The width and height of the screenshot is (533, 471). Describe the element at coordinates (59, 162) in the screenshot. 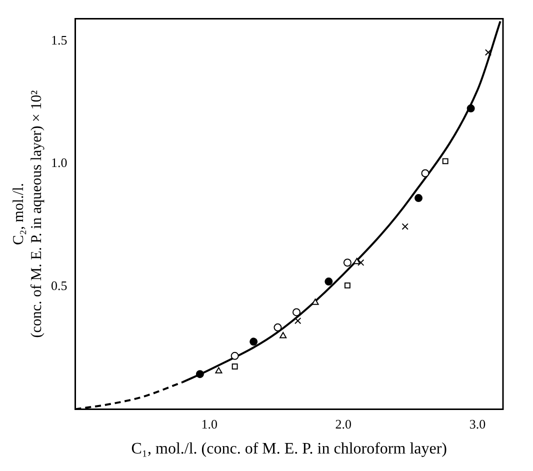

I see `y-tick-label: 1.0` at that location.